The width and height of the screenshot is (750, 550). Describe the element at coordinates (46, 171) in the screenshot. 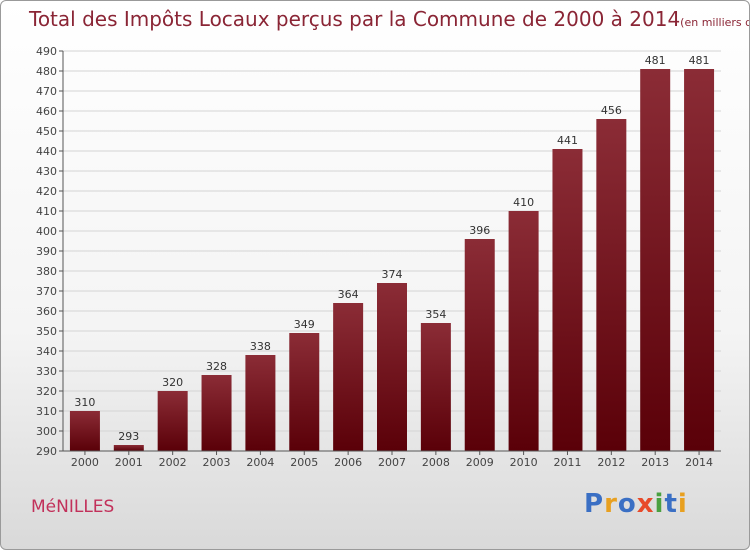

I see `y-tick-label: 430` at that location.